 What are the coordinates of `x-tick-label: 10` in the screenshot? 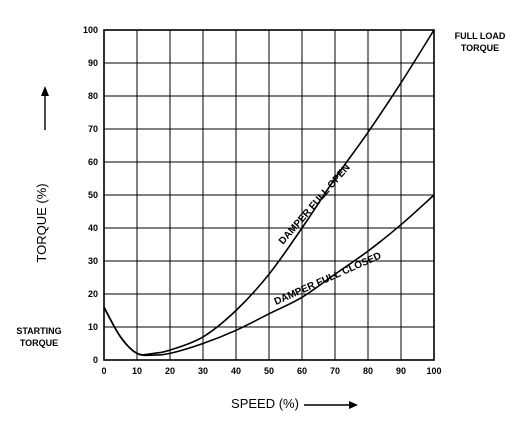 It's located at (137, 371).